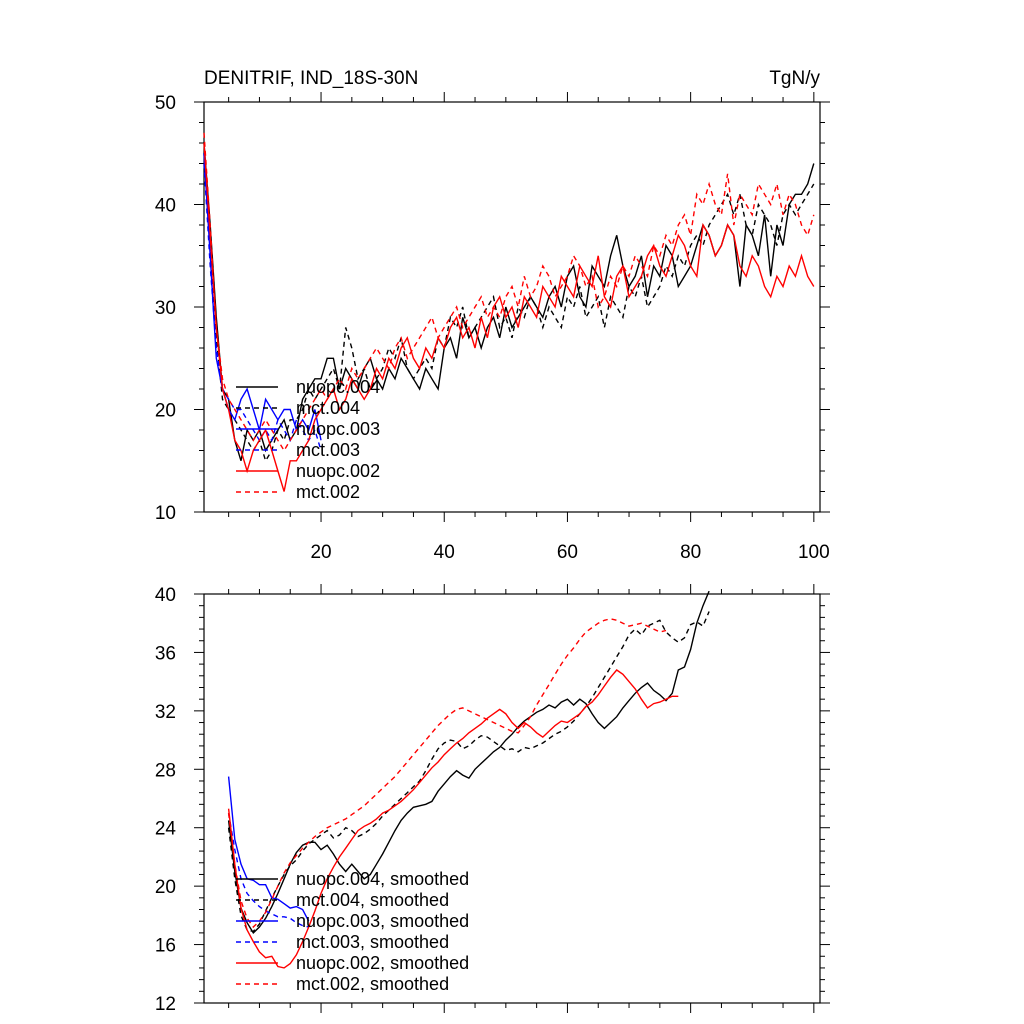 Image resolution: width=1024 pixels, height=1024 pixels. What do you see at coordinates (814, 552) in the screenshot?
I see `x-tick-label: 100` at bounding box center [814, 552].